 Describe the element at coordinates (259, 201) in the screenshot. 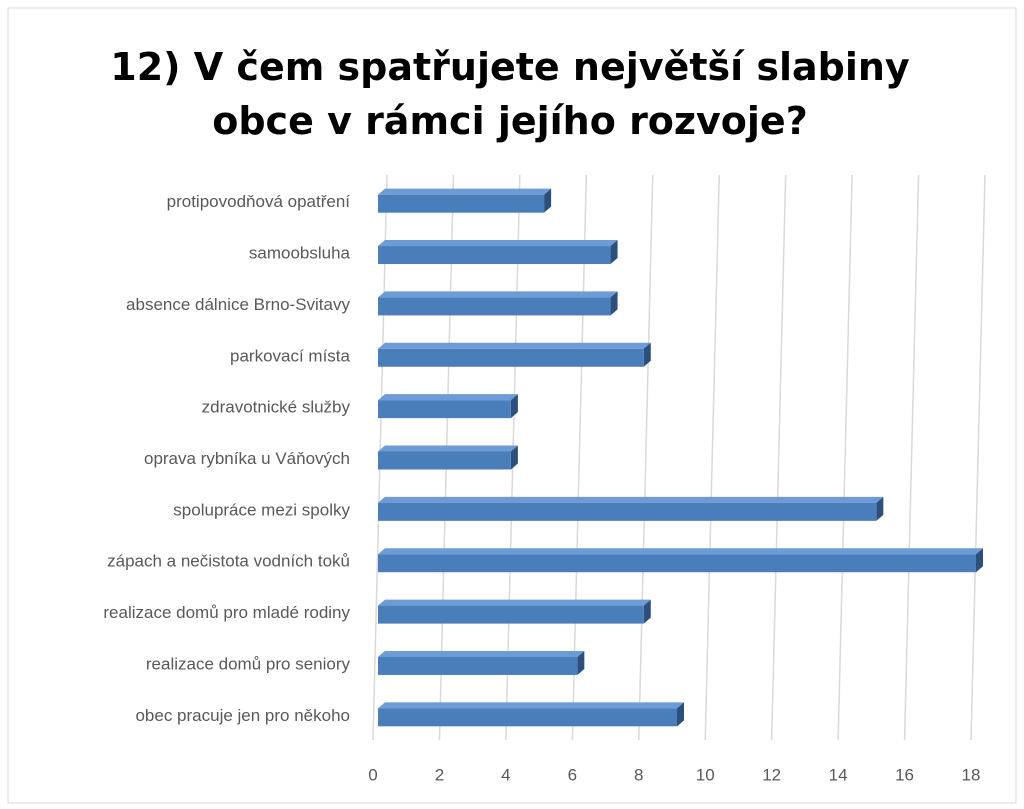

I see `y-tick-label: protipovodňová opatření` at that location.